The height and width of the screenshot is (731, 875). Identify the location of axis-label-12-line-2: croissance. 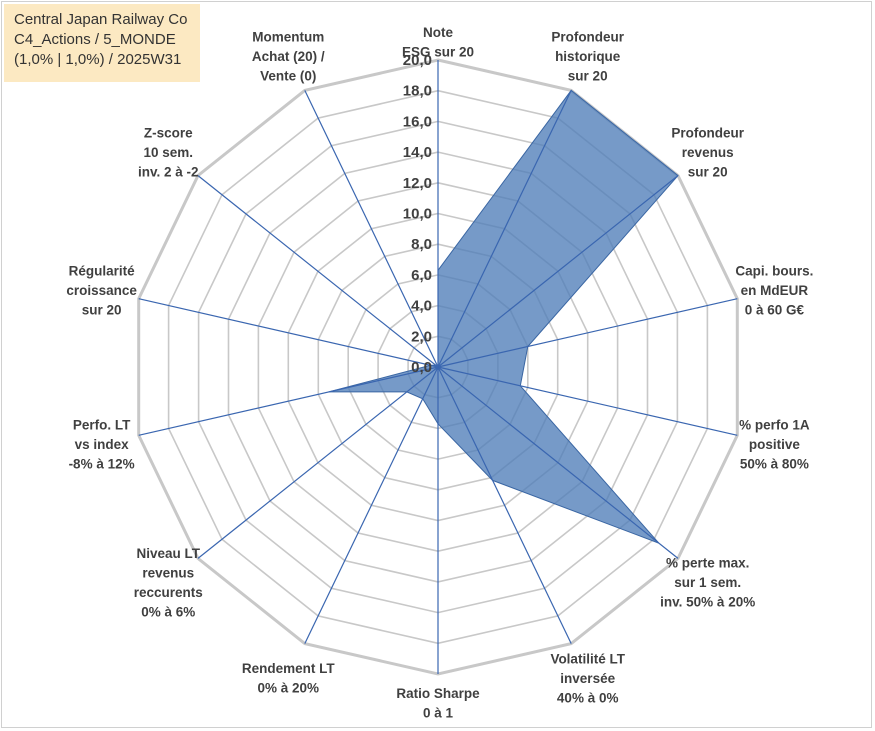
(101, 290).